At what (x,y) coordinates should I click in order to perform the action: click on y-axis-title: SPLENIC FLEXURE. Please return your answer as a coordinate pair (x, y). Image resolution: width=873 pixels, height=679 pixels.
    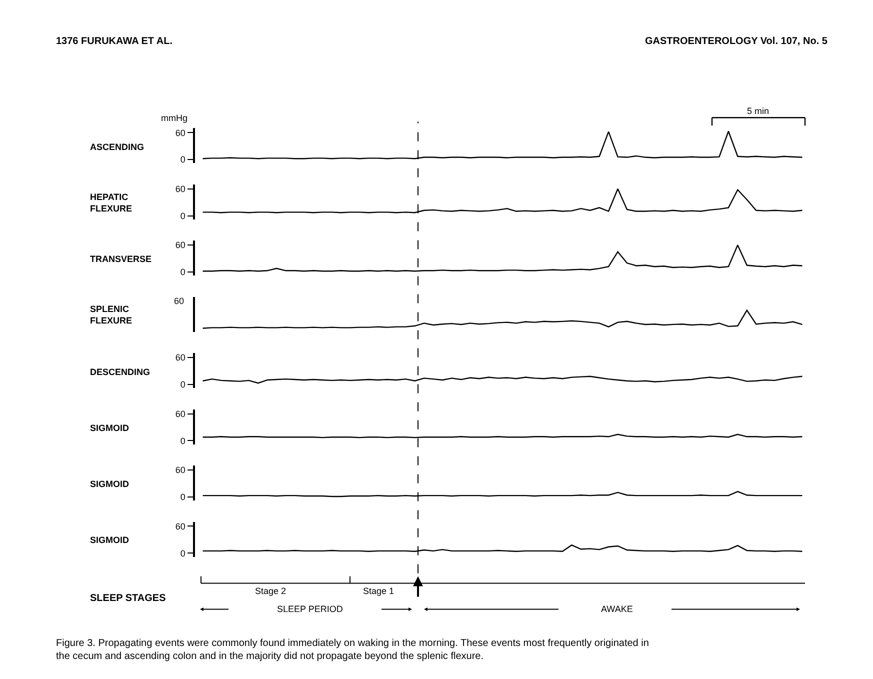
    Looking at the image, I should click on (111, 315).